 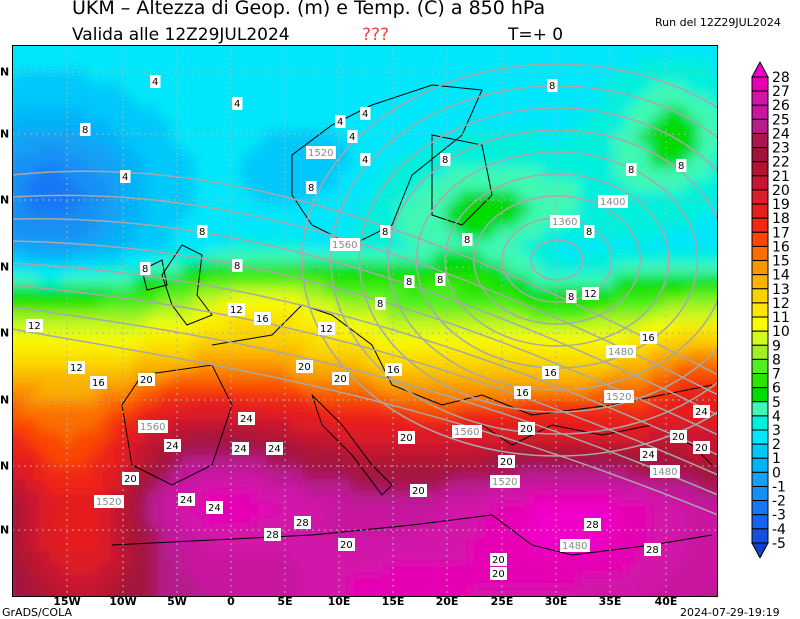 What do you see at coordinates (311, 188) in the screenshot?
I see `contour-label: 8` at bounding box center [311, 188].